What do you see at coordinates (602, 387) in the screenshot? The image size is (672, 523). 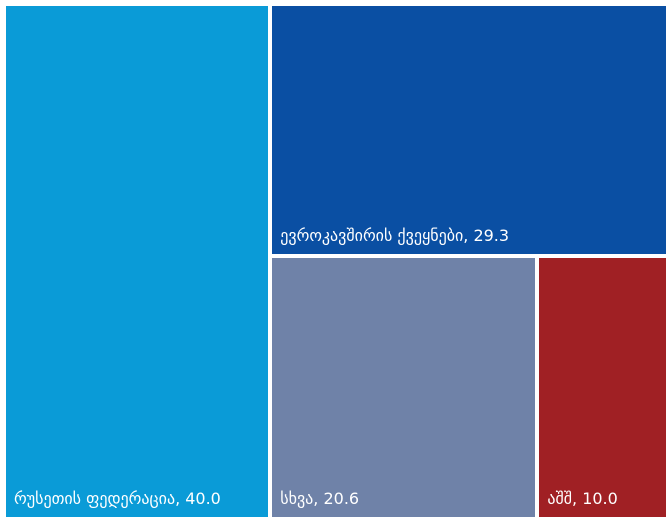 I see `tile-usa: აშშ, 10.0` at bounding box center [602, 387].